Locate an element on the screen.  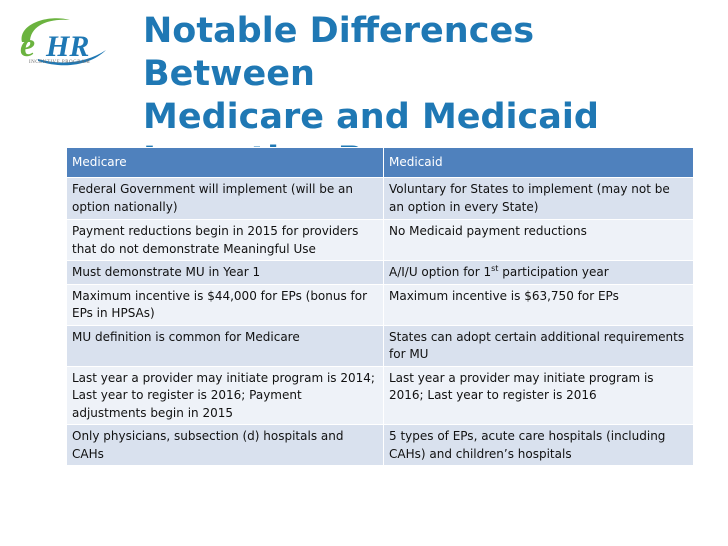
cell-medicare: MU definition is common for Medicare is located at coordinates (225, 345).